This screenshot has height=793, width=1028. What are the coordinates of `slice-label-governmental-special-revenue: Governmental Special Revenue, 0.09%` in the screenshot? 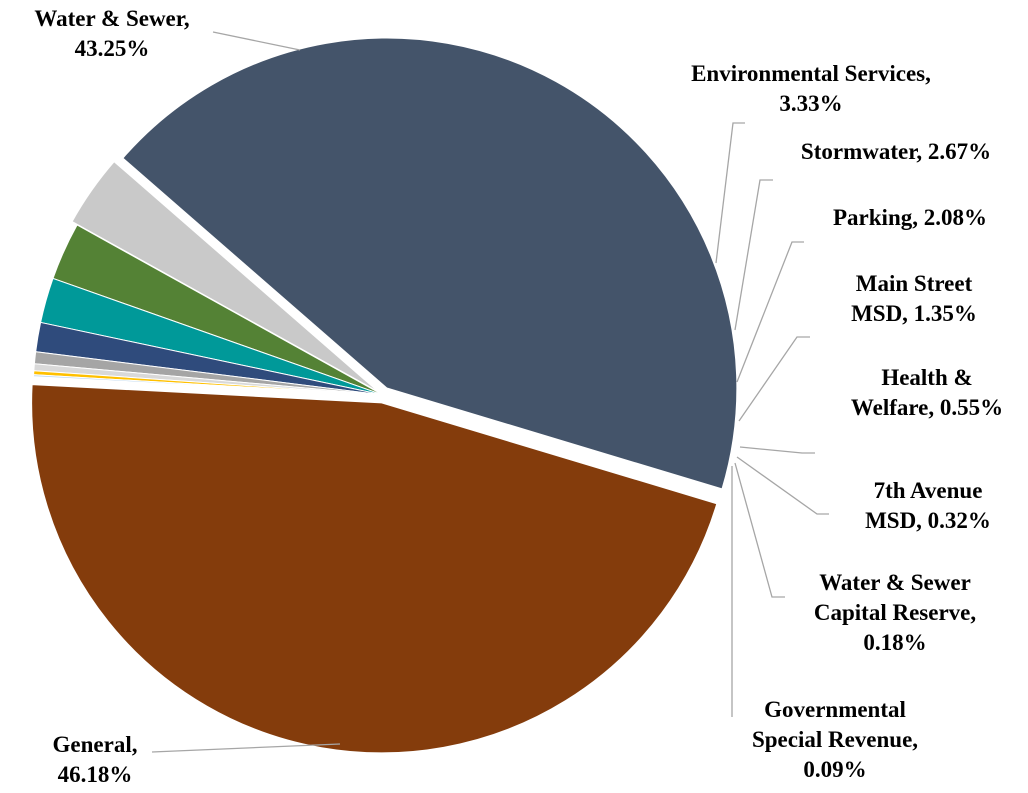 It's located at (835, 739).